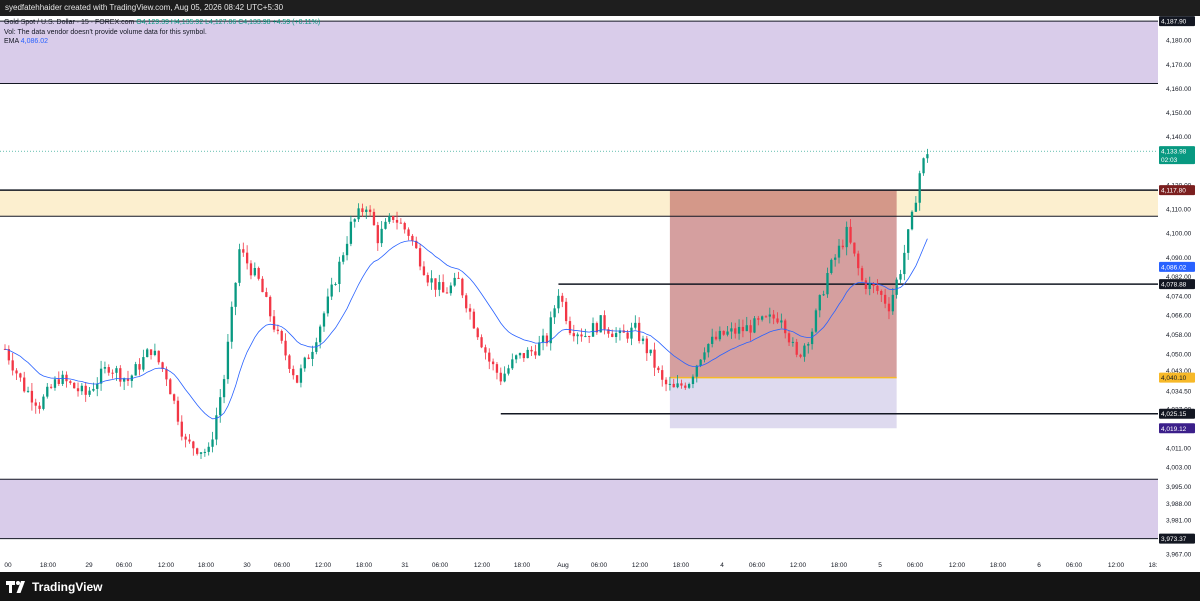 The width and height of the screenshot is (1200, 601). I want to click on price-axis, so click(1179, 294).